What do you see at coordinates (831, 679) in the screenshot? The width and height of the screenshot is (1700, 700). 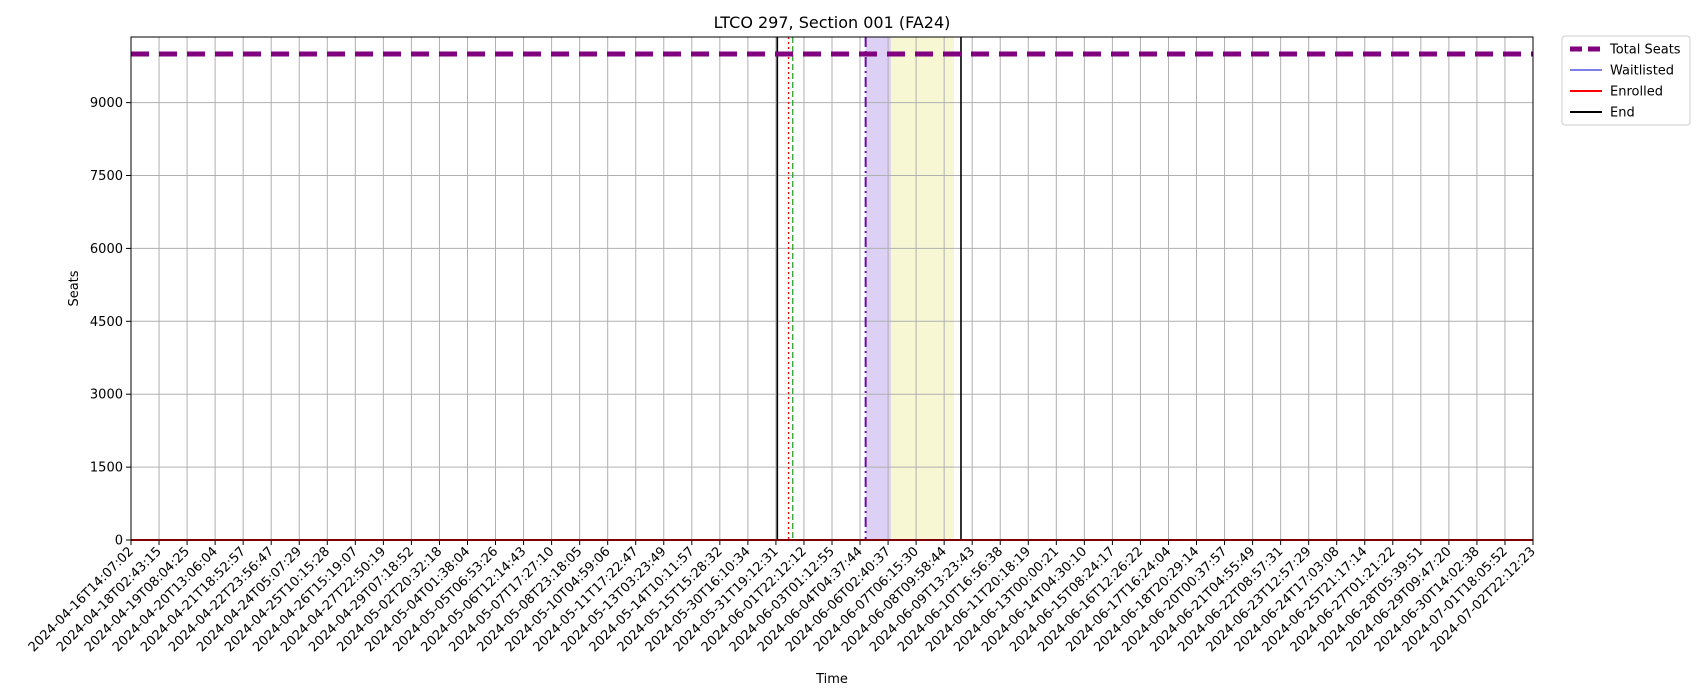 I see `x-axis-label: Time` at bounding box center [831, 679].